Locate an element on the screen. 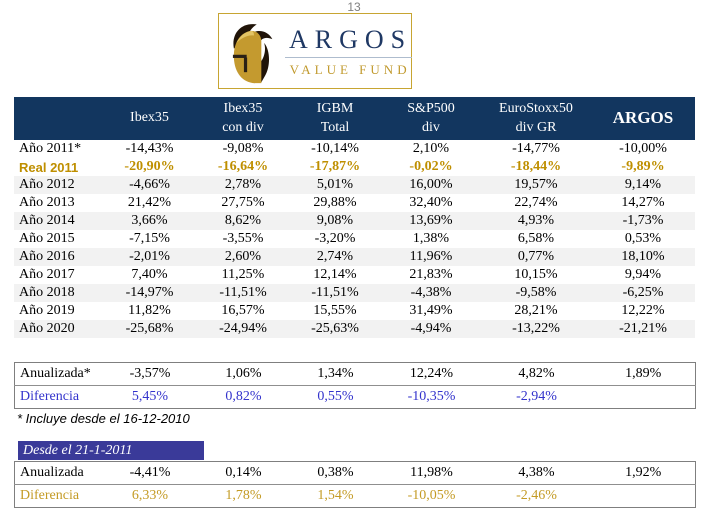 The height and width of the screenshot is (508, 708). value-cell: -4,66% is located at coordinates (149, 185).